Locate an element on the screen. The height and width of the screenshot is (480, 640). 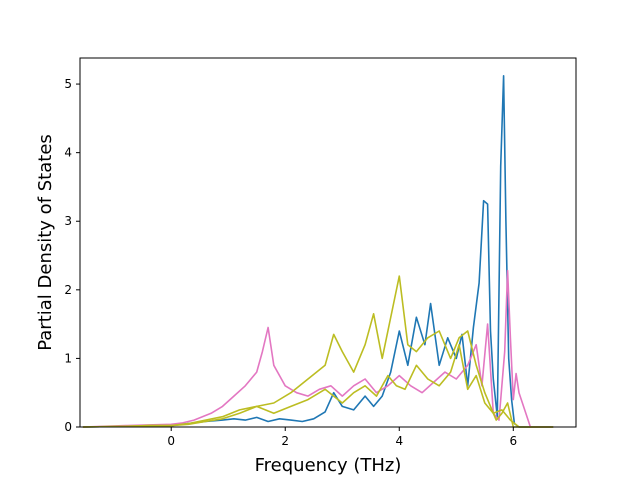
y-tick-label: 5 is located at coordinates (68, 84).